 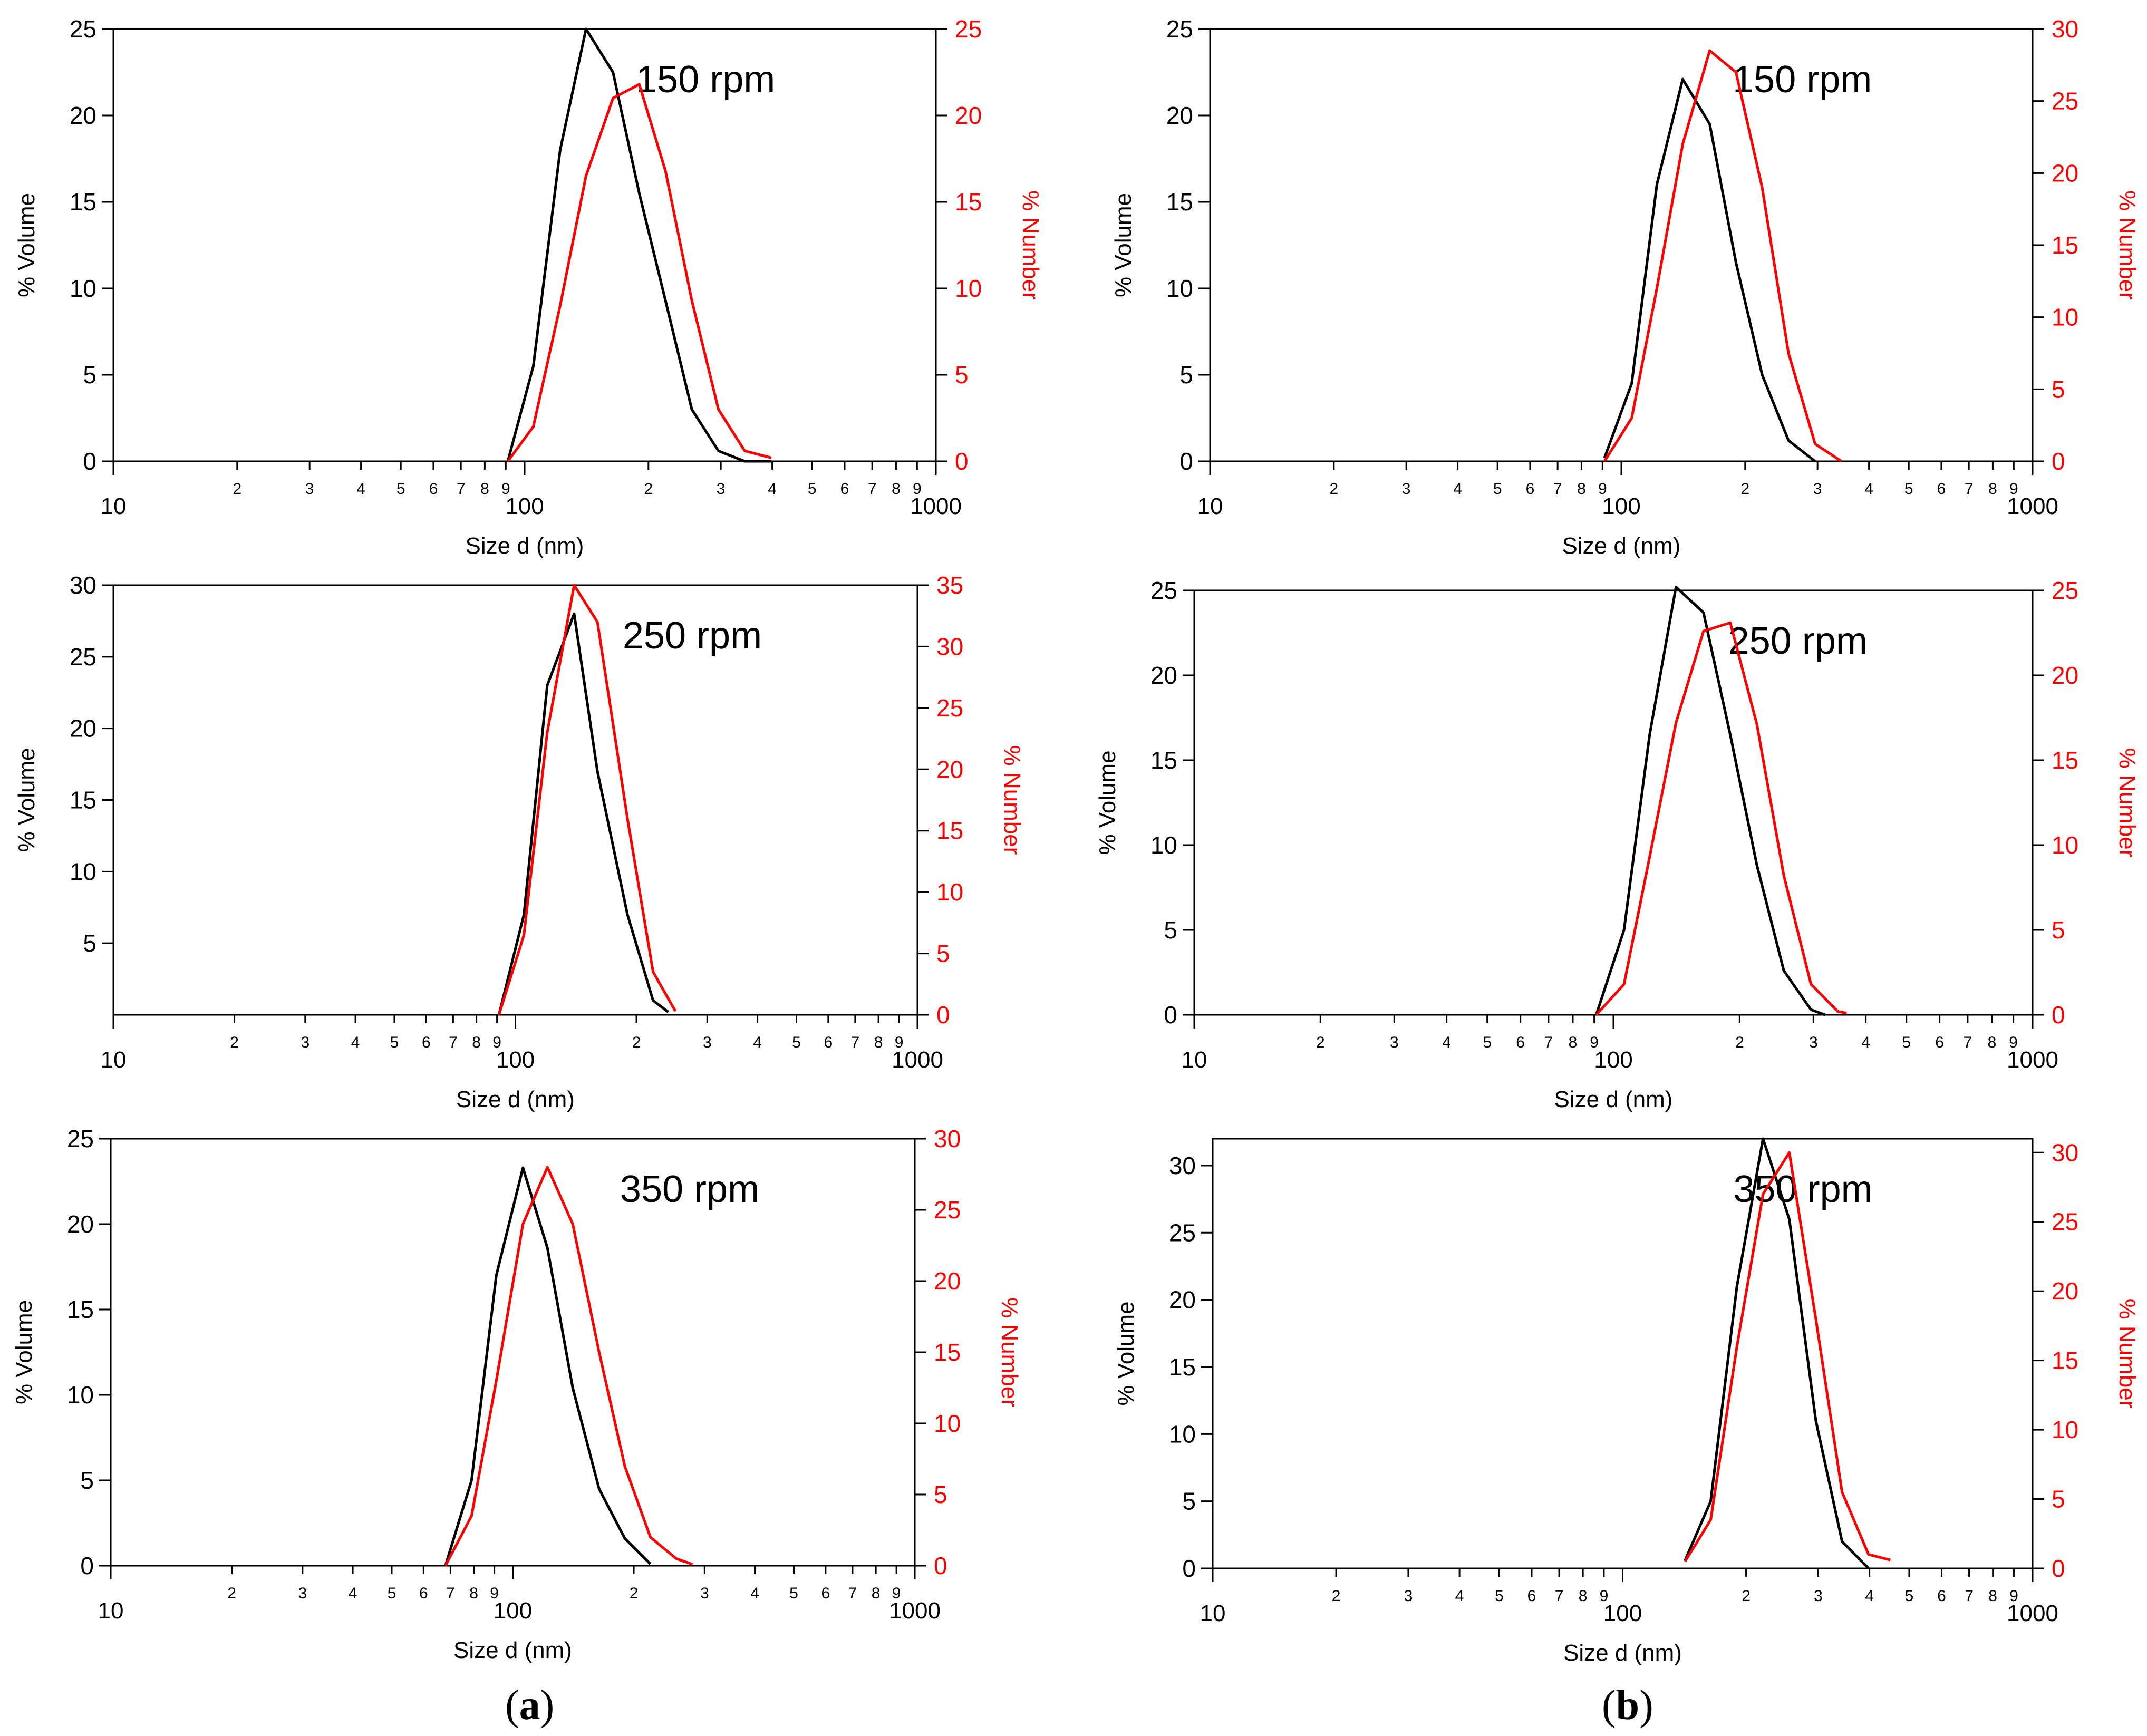 What do you see at coordinates (917, 1060) in the screenshot?
I see `x-tick-label: 1000` at bounding box center [917, 1060].